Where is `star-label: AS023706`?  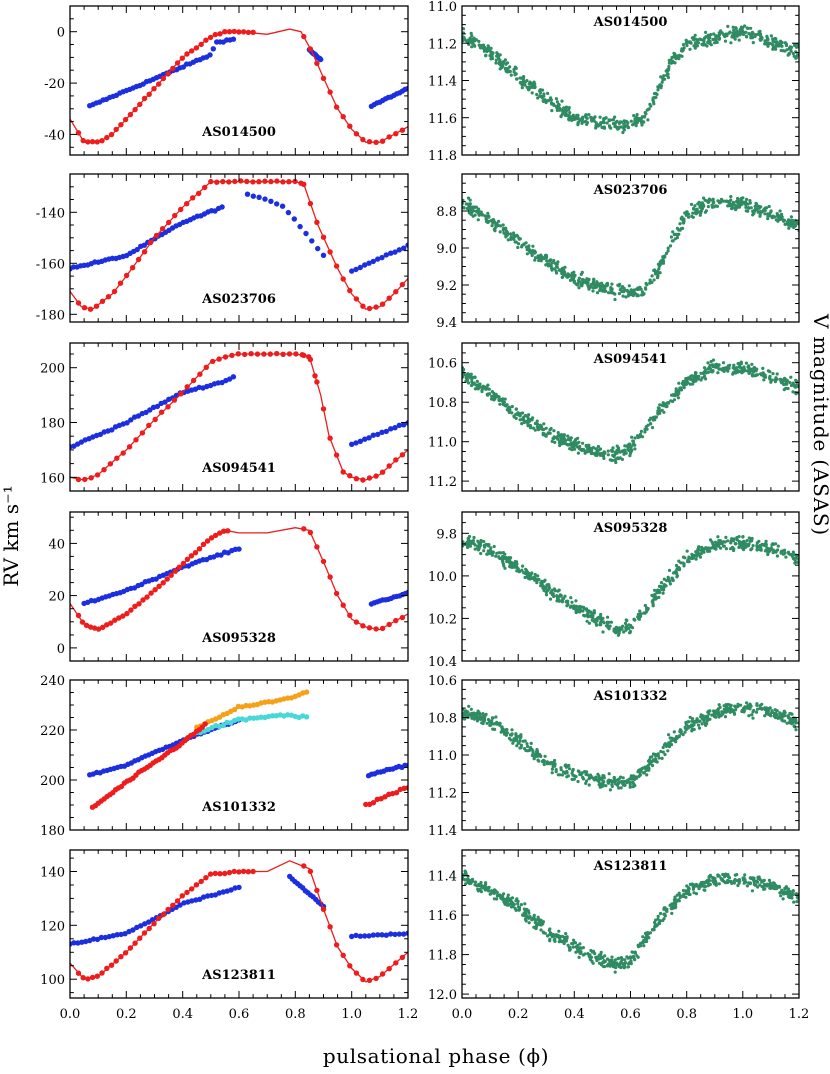 star-label: AS023706 is located at coordinates (630, 190).